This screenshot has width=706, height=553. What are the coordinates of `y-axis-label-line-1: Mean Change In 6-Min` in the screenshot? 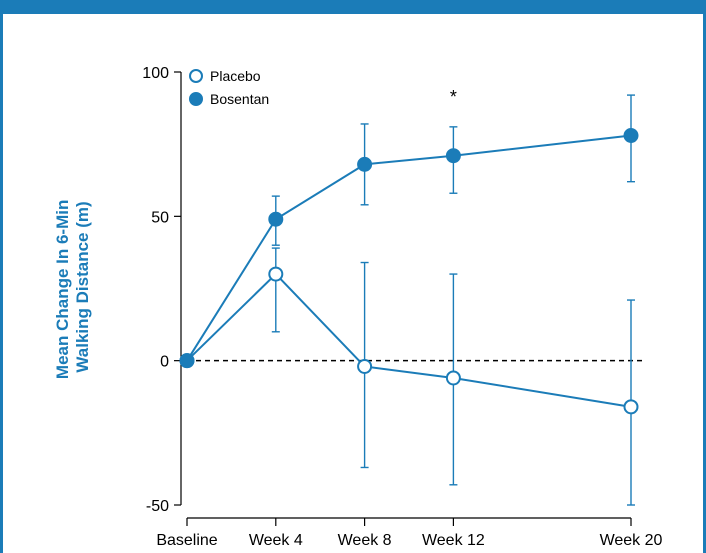 It's located at (62, 289).